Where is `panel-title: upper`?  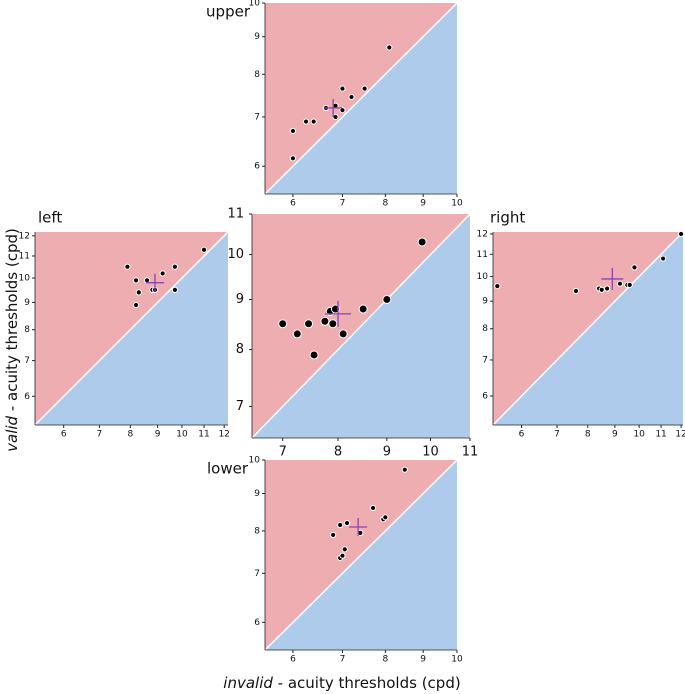
panel-title: upper is located at coordinates (228, 12).